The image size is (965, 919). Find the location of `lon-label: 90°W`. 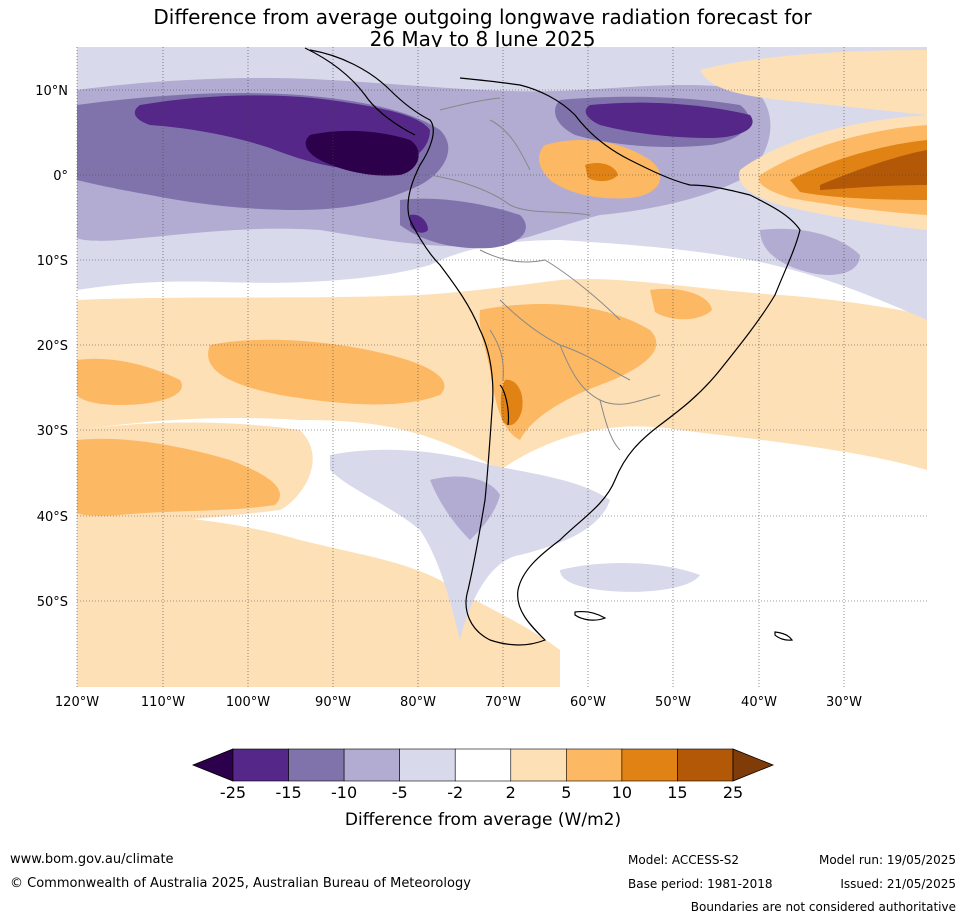

lon-label: 90°W is located at coordinates (333, 702).